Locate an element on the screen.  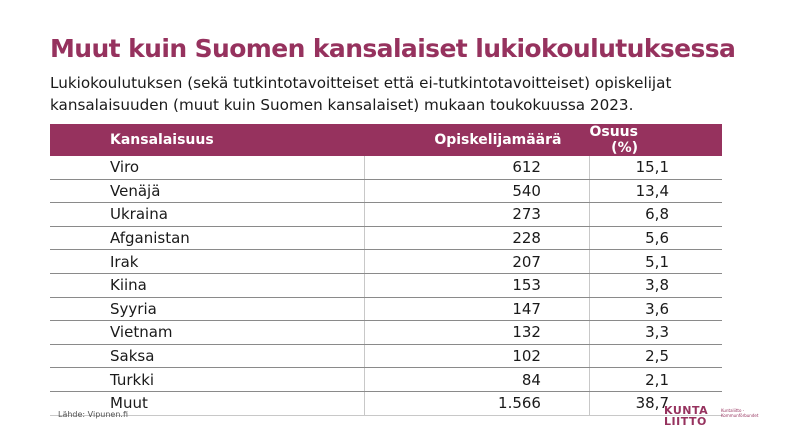
cell-kansalaisuus: Venäjä is located at coordinates (207, 191).